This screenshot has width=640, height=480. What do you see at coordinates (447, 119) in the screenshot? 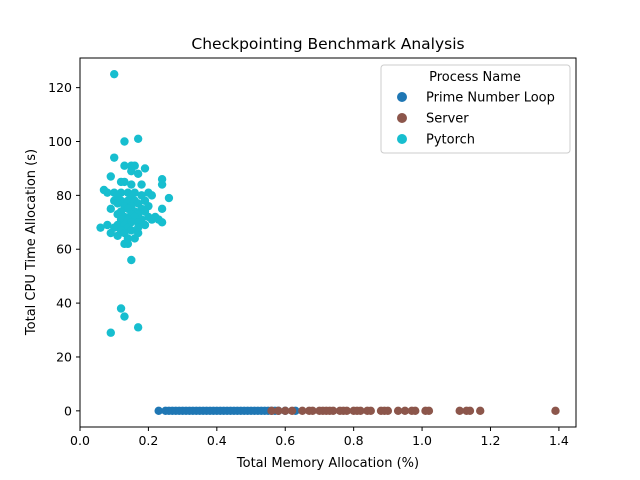
I see `legend-label: Server` at bounding box center [447, 119].